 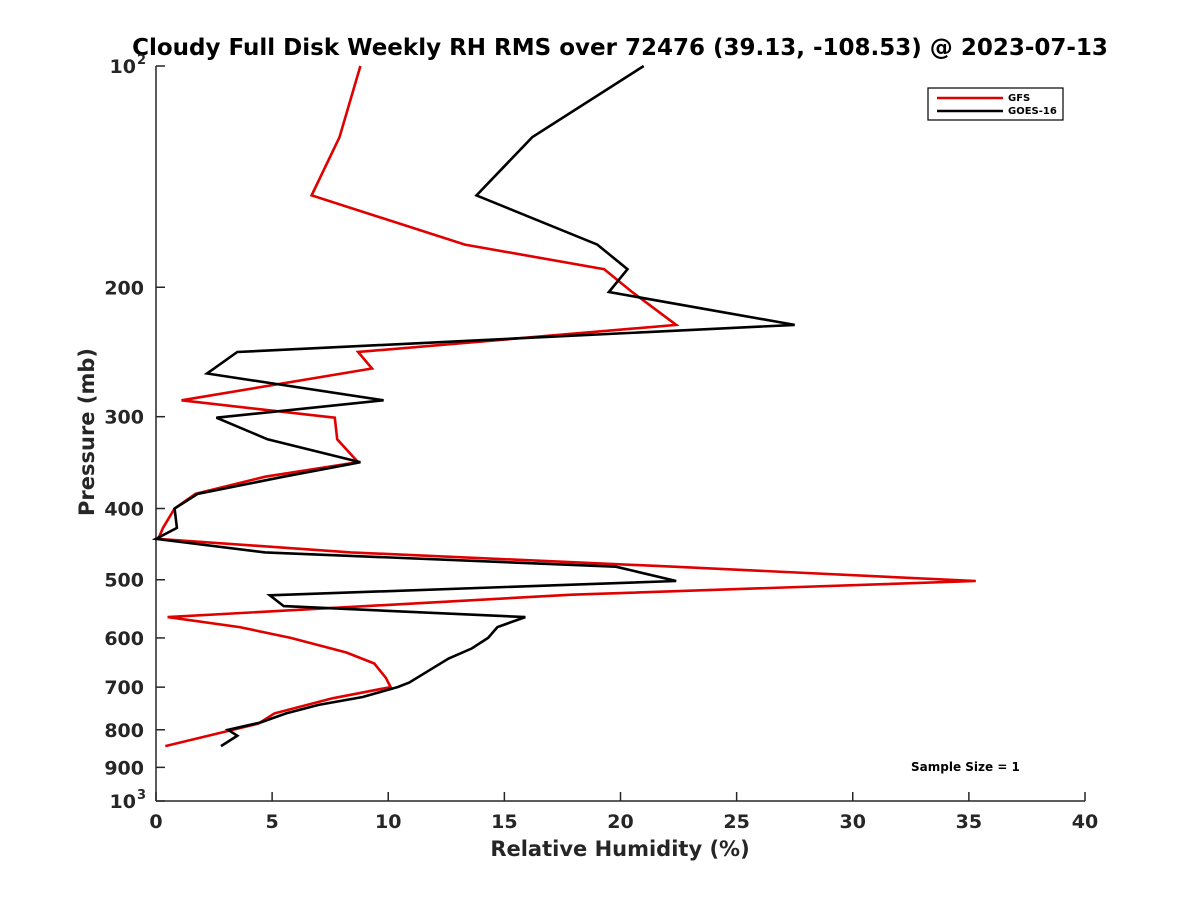 I want to click on x-tick-label: 20, so click(x=620, y=822).